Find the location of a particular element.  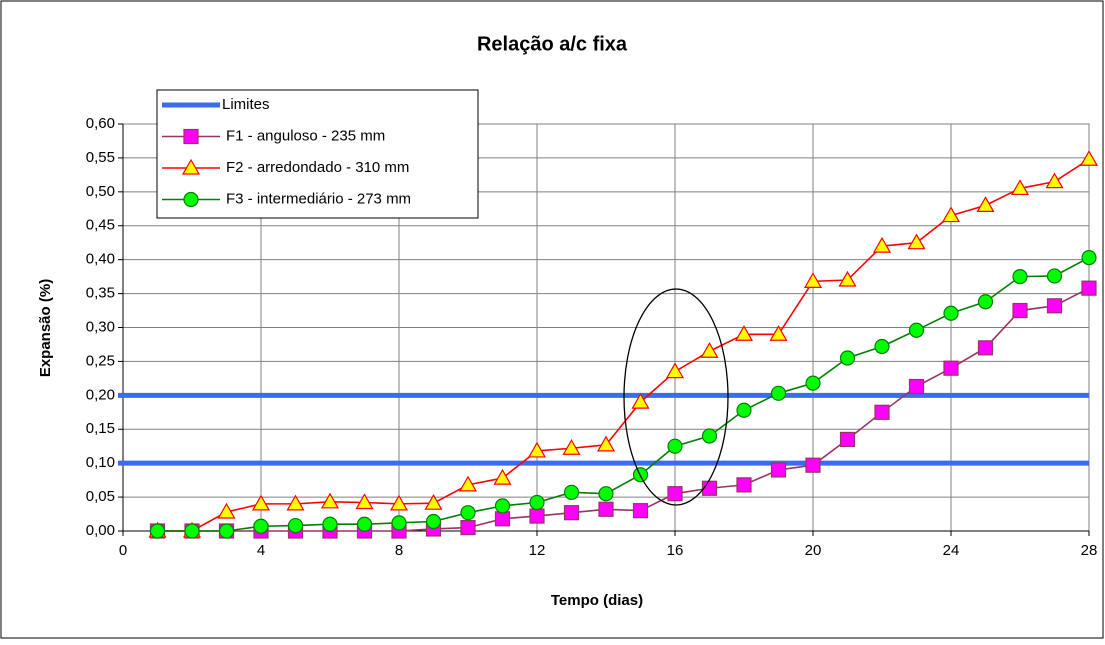

y-axis-label: Expansão (%) is located at coordinates (45, 328).